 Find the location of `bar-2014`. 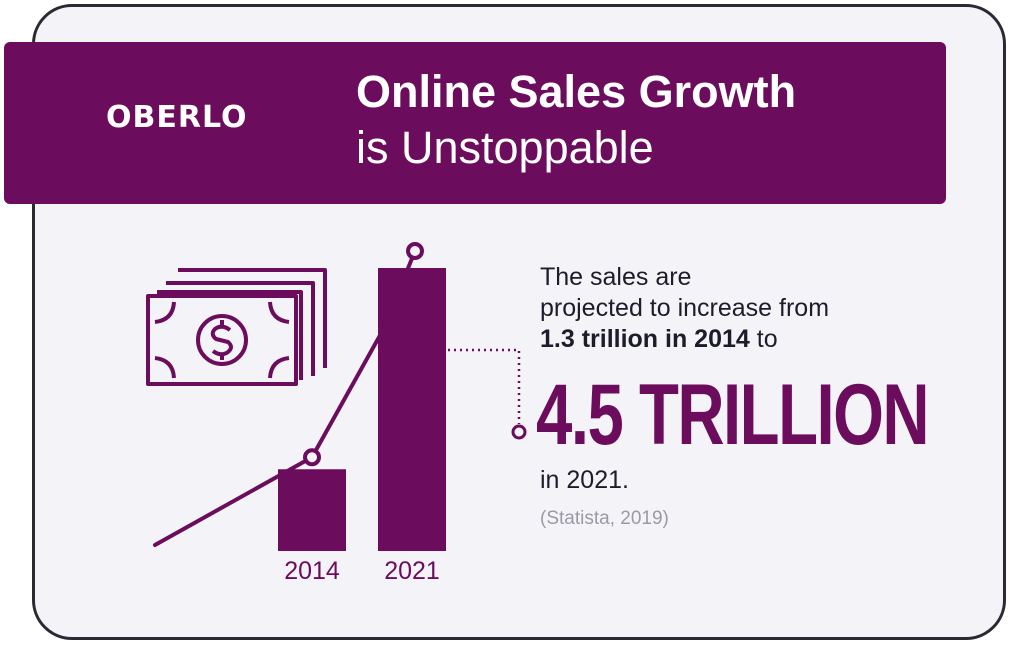

bar-2014 is located at coordinates (312, 510).